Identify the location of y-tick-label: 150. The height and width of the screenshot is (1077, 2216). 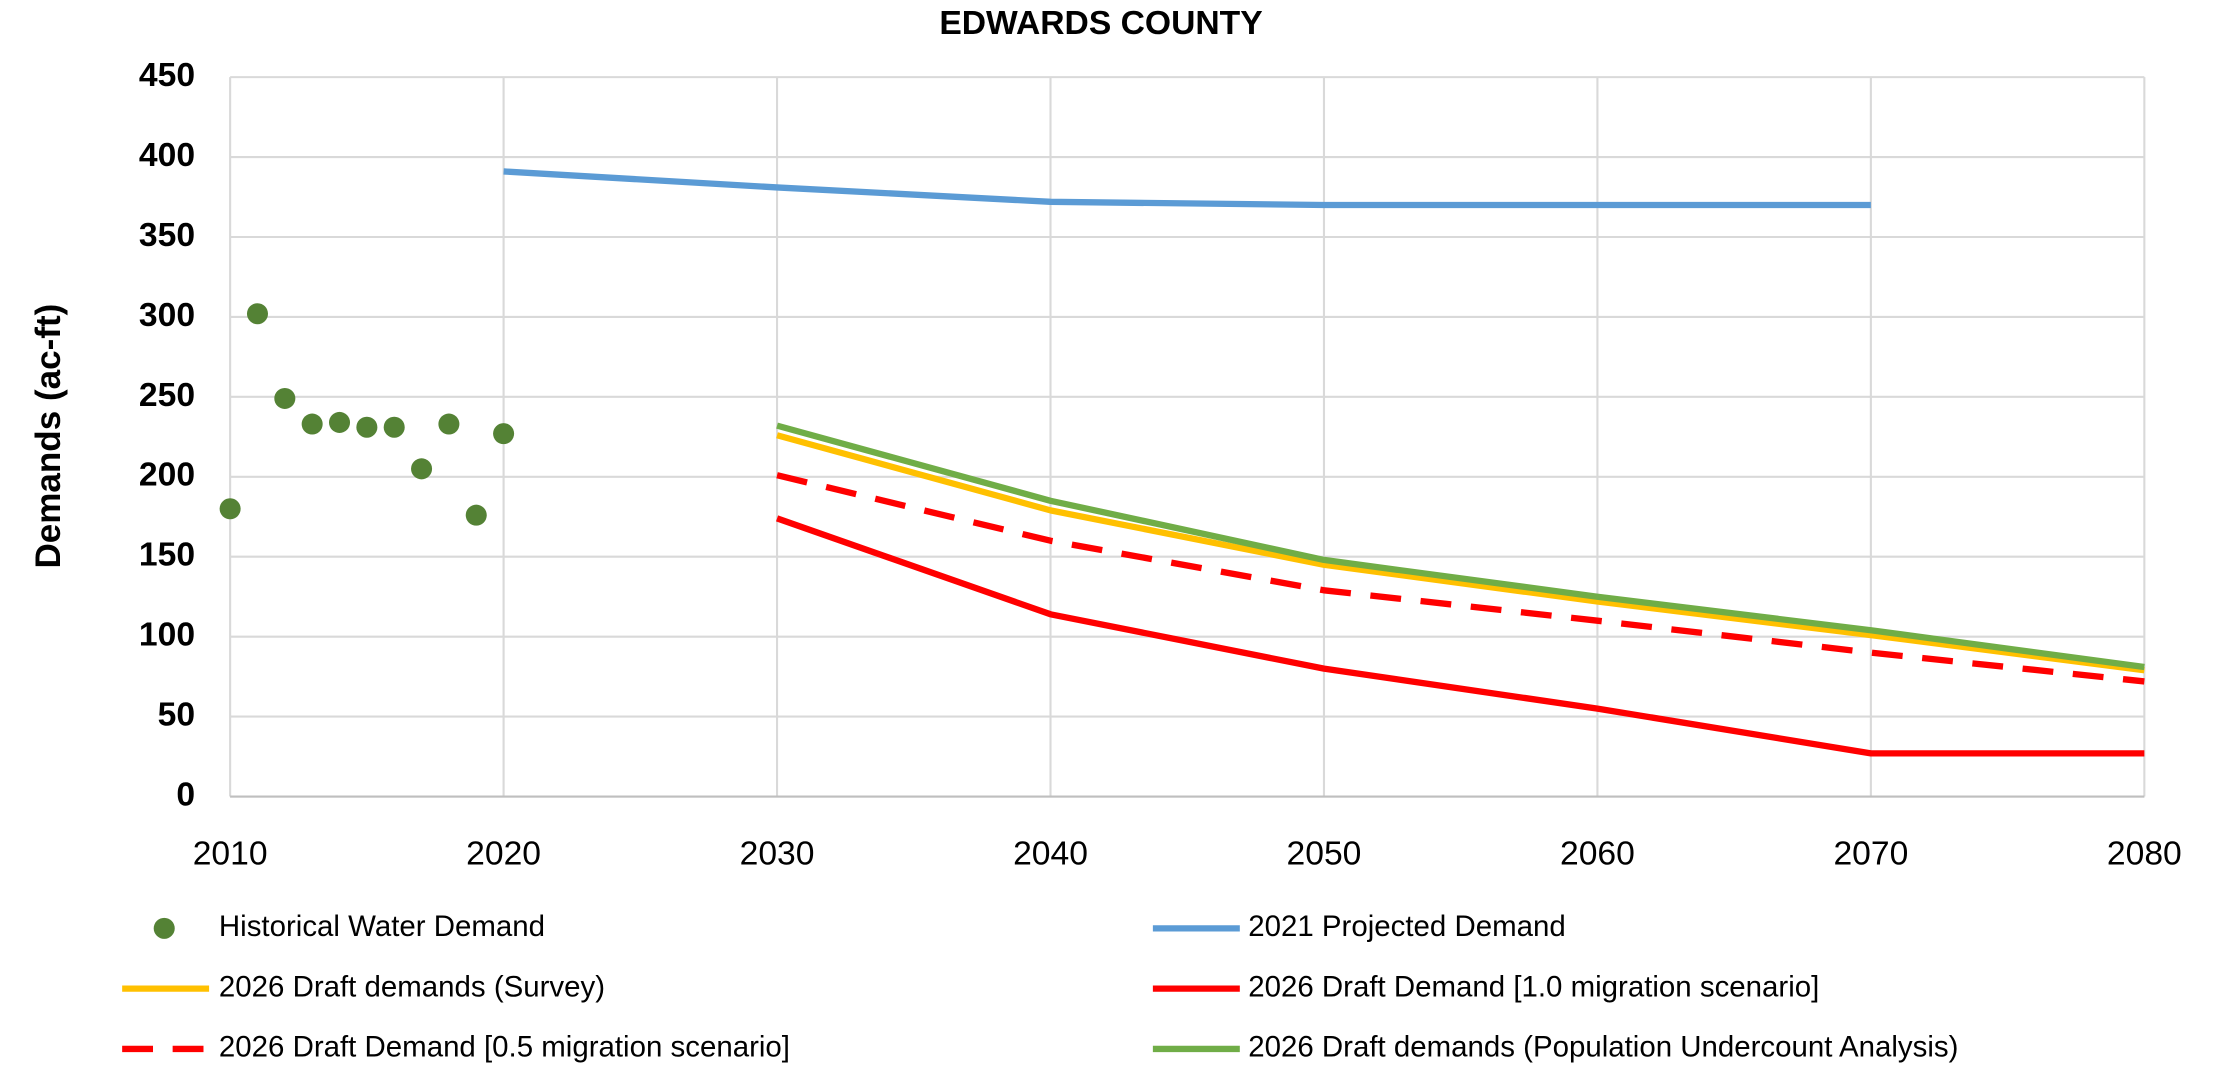
(167, 555).